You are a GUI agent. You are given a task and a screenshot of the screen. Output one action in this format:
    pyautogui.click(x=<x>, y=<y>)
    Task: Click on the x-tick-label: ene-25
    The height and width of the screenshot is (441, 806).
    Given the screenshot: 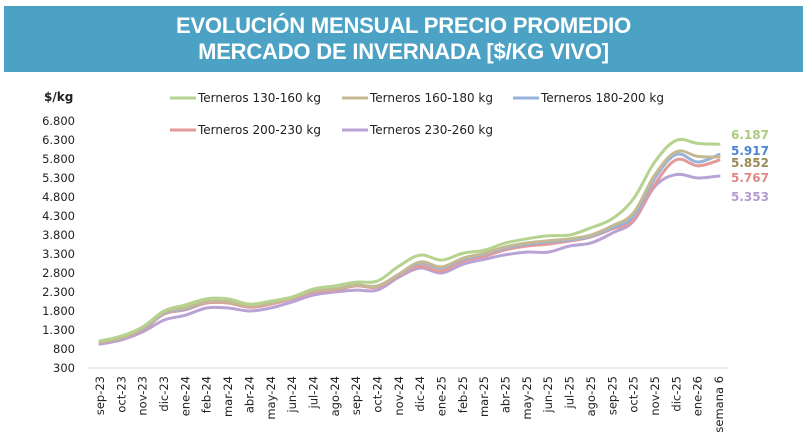 What is the action you would take?
    pyautogui.click(x=442, y=396)
    